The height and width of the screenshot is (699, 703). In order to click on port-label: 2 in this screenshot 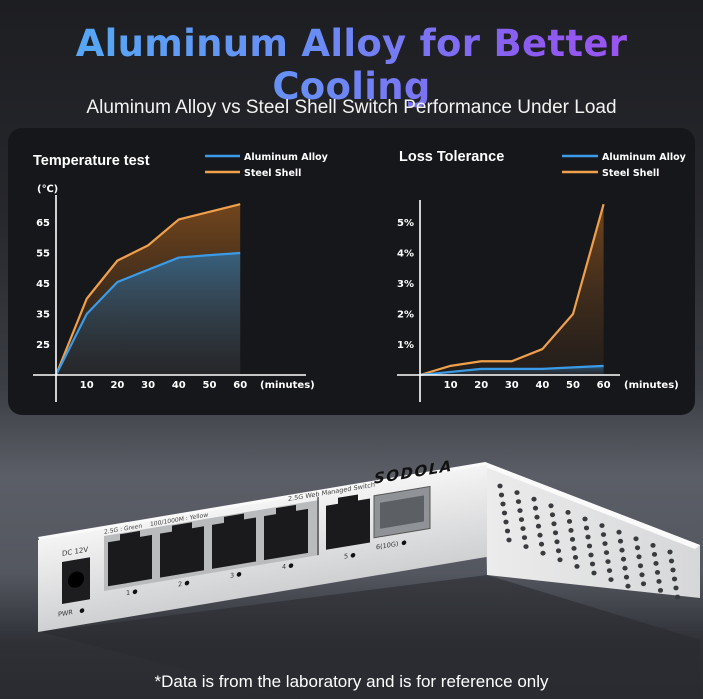, I will do `click(180, 584)`.